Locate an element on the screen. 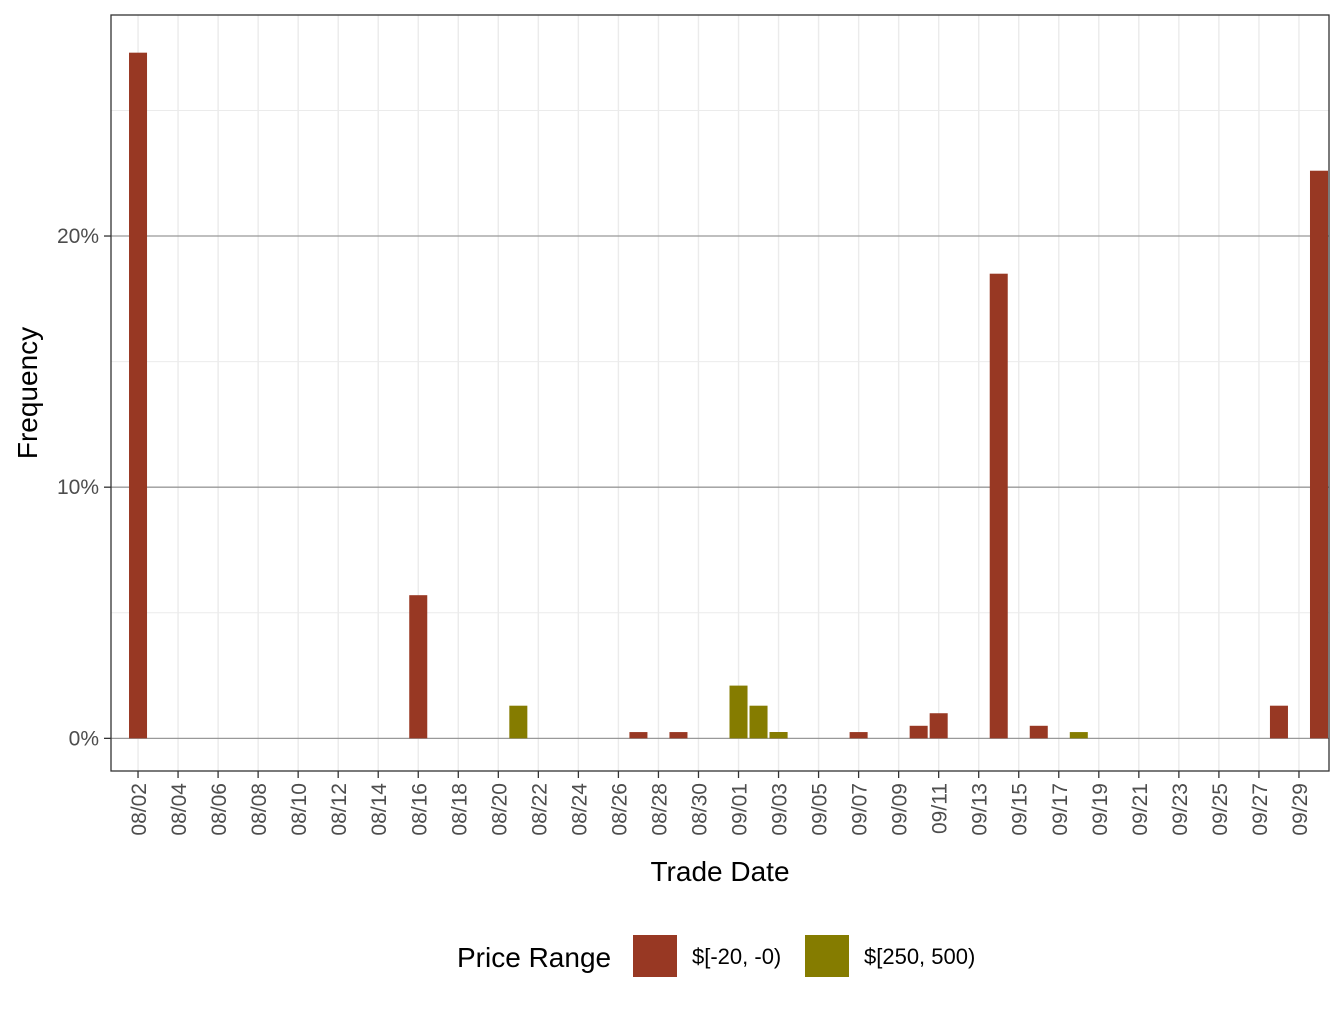 The width and height of the screenshot is (1344, 1013). x-tick-label: 08/16 is located at coordinates (419, 809).